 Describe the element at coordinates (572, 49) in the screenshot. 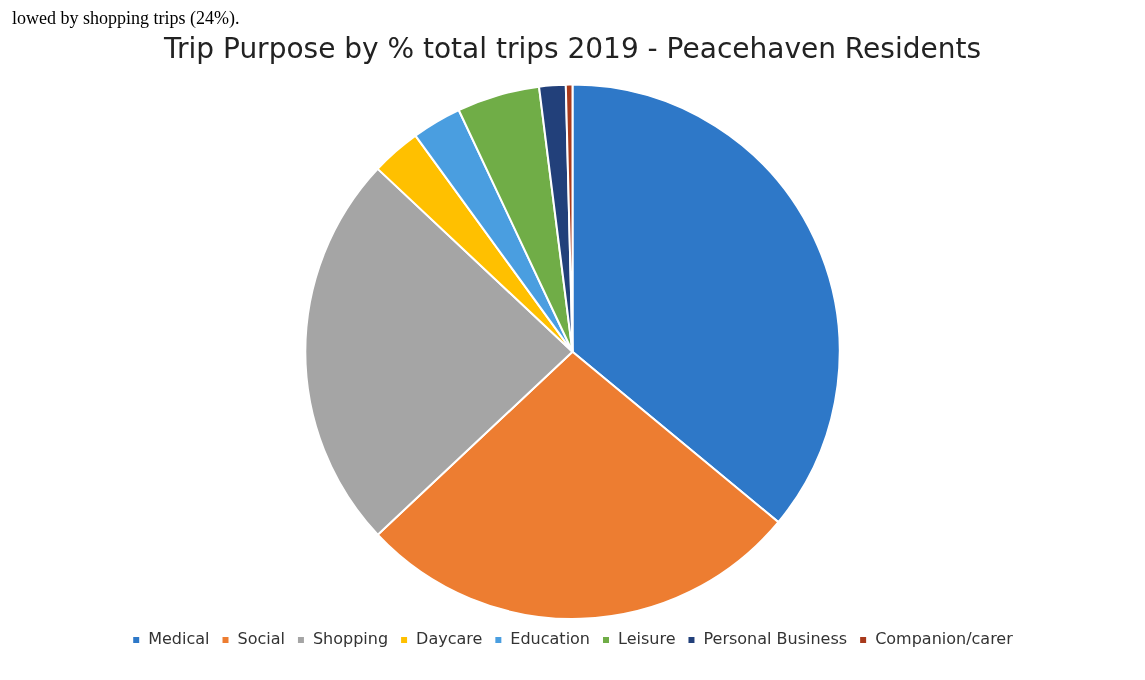

I see `chart-title: Trip Purpose by % total trips 2019 - Peacehaven Residents` at that location.